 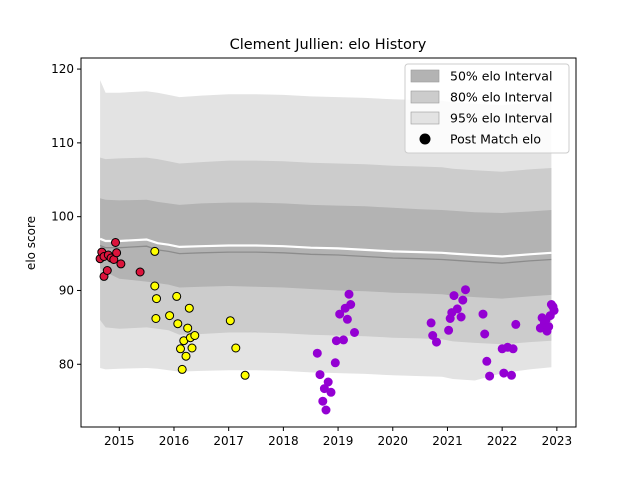 What do you see at coordinates (557, 441) in the screenshot?
I see `x-tick-label: 2023` at bounding box center [557, 441].